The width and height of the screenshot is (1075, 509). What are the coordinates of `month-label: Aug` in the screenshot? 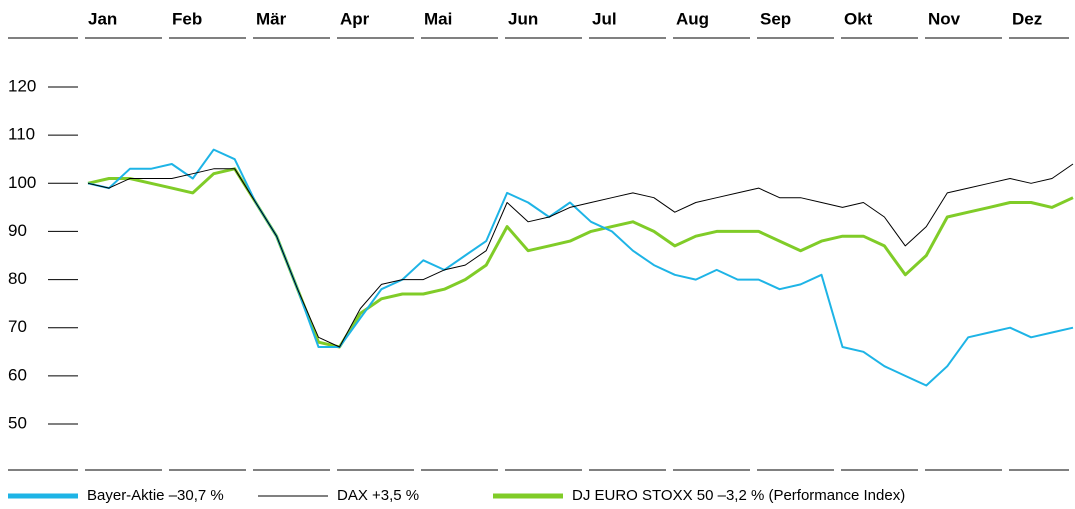 It's located at (692, 18).